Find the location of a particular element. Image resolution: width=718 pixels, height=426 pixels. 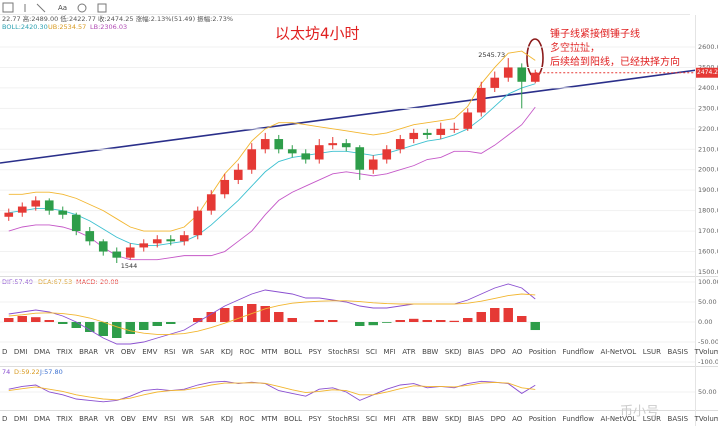

y-tick-label: 2600.00 is located at coordinates (708, 47).